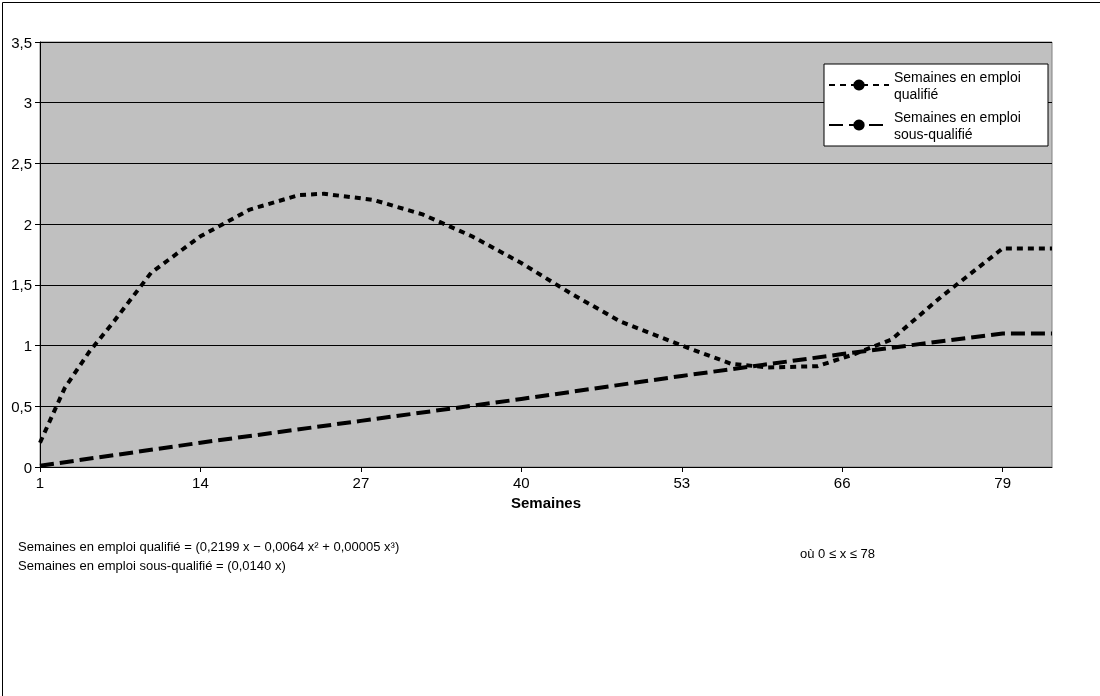 This screenshot has height=696, width=1100. What do you see at coordinates (959, 85) in the screenshot?
I see `legend-label: Semaines en emploi qualifié` at bounding box center [959, 85].